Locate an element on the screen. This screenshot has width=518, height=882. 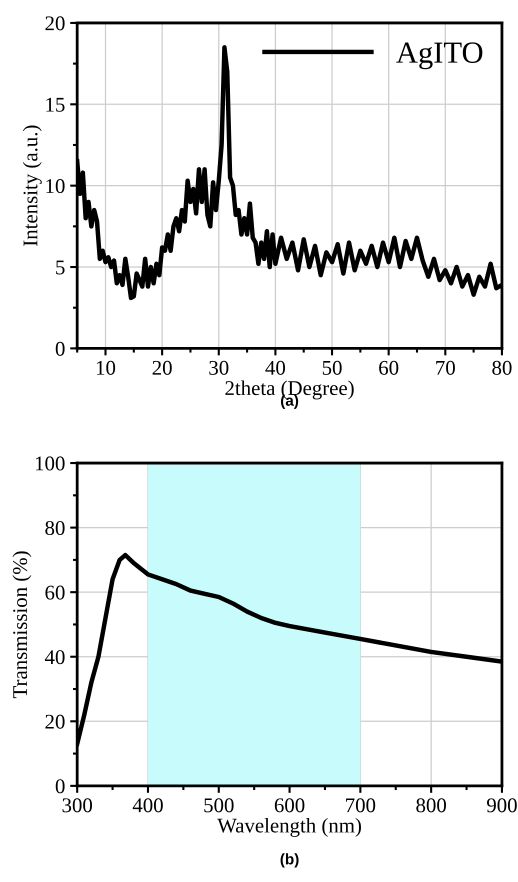
x-axis-title: Wavelength (nm) is located at coordinates (289, 827).